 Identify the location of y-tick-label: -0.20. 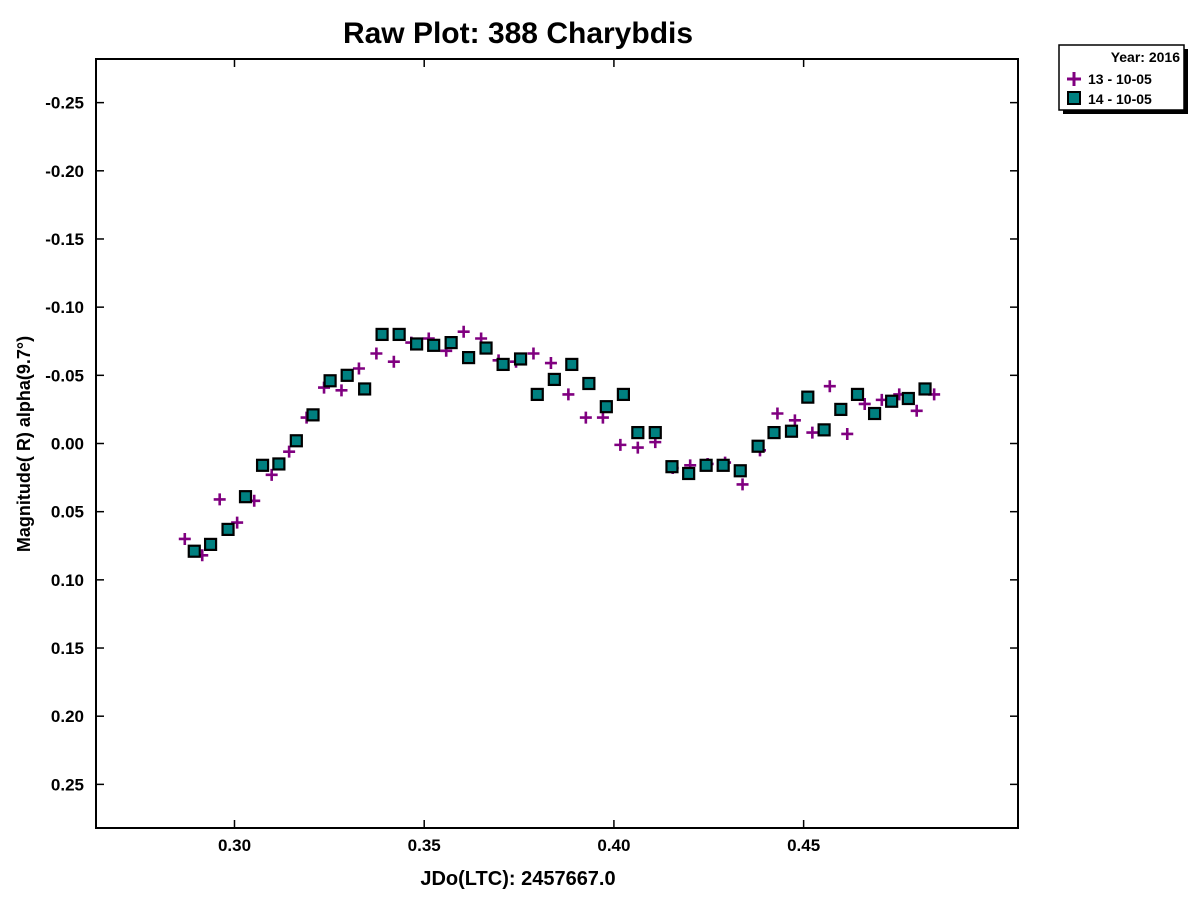
(64, 171).